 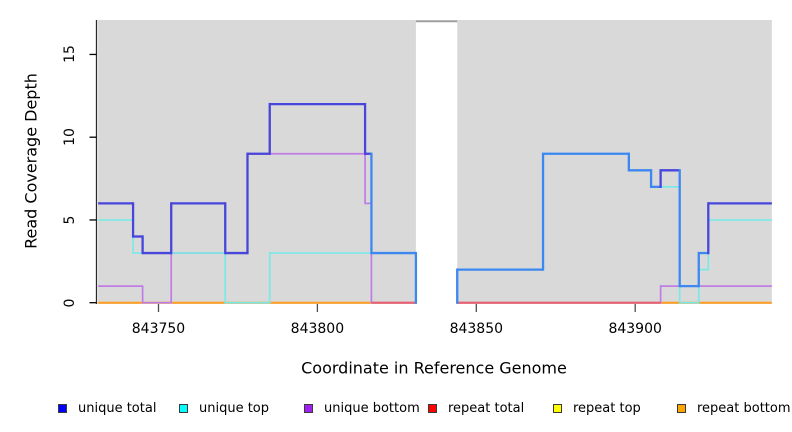 I want to click on legend-item-unique-bottom: unique bottom, so click(x=362, y=409).